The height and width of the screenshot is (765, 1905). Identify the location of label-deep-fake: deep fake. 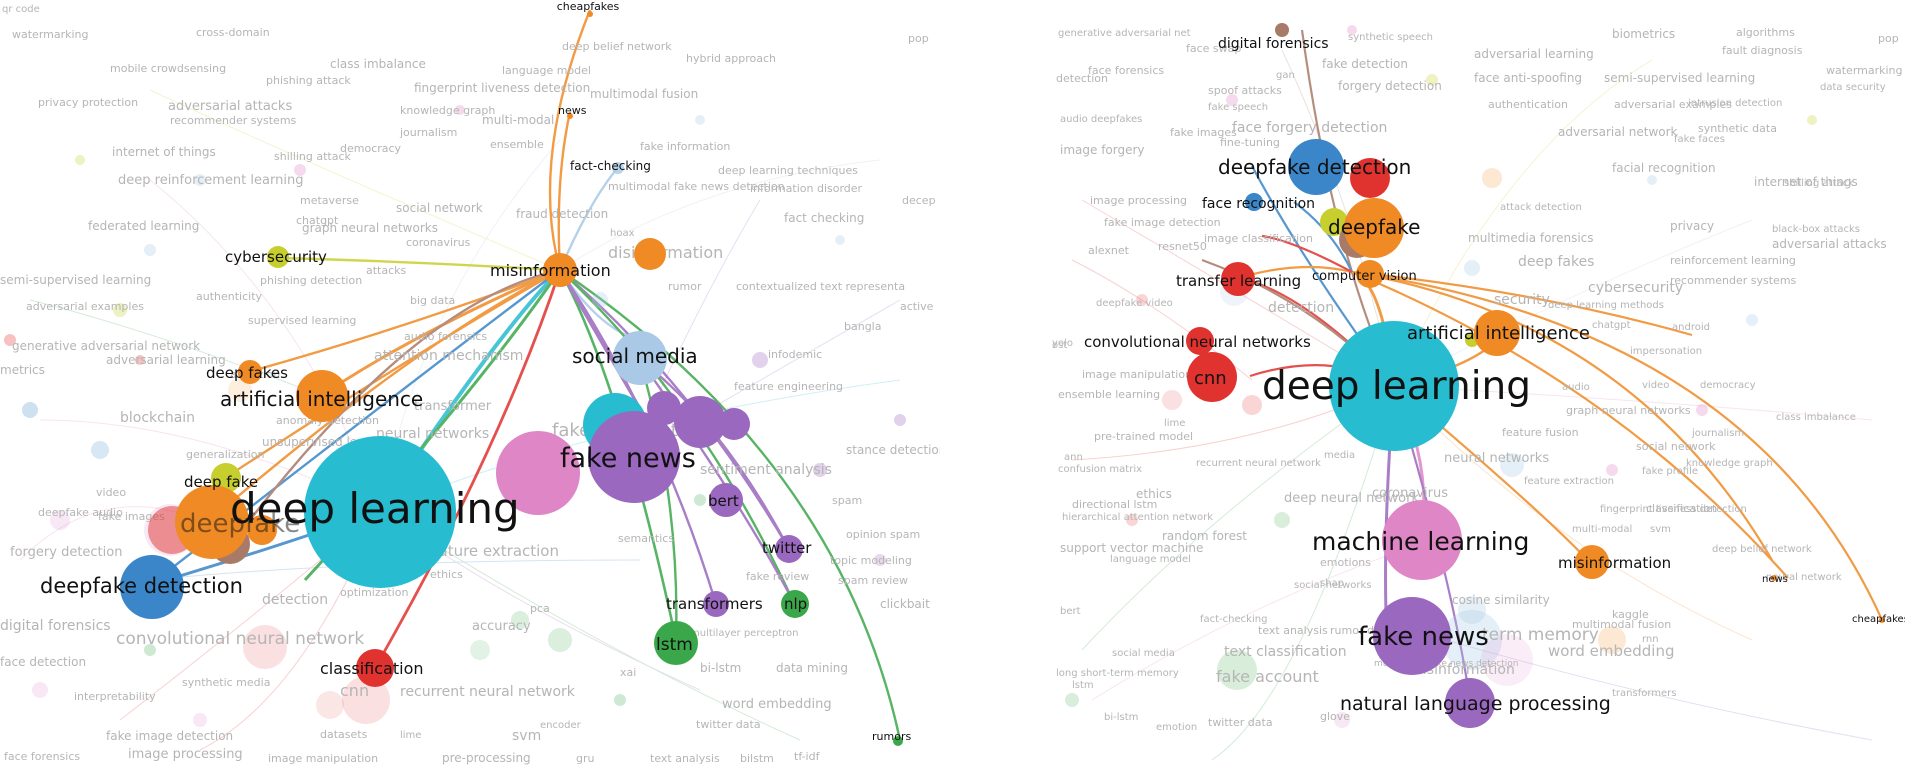
(221, 482).